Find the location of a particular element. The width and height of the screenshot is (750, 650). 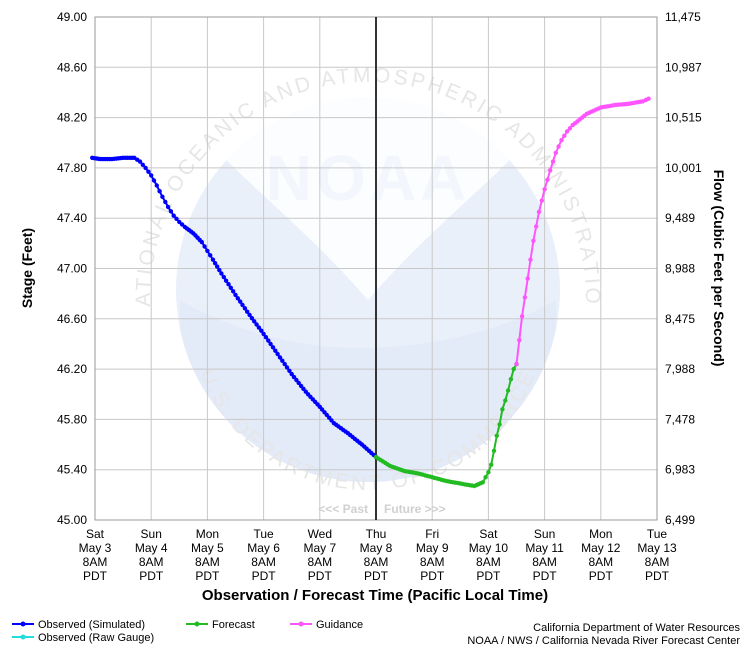

x-tick-label: Fri May 9 8AM PDT is located at coordinates (432, 555).